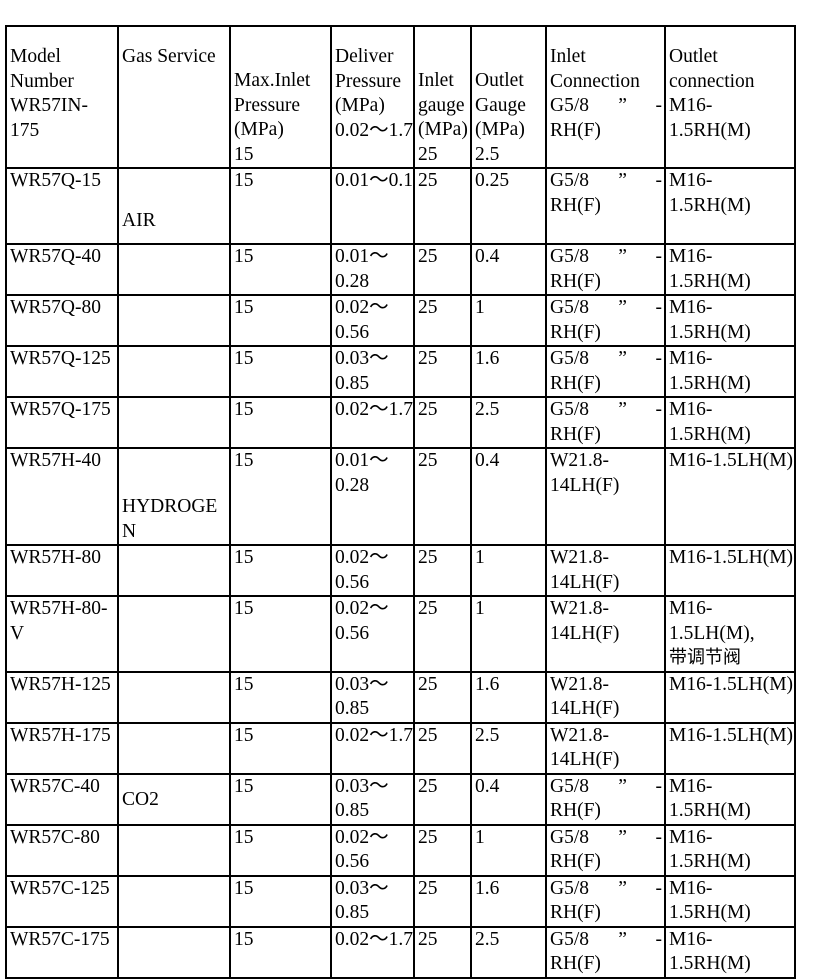 The width and height of the screenshot is (834, 979). What do you see at coordinates (62, 497) in the screenshot?
I see `cell-model-number: WR57H-40` at bounding box center [62, 497].